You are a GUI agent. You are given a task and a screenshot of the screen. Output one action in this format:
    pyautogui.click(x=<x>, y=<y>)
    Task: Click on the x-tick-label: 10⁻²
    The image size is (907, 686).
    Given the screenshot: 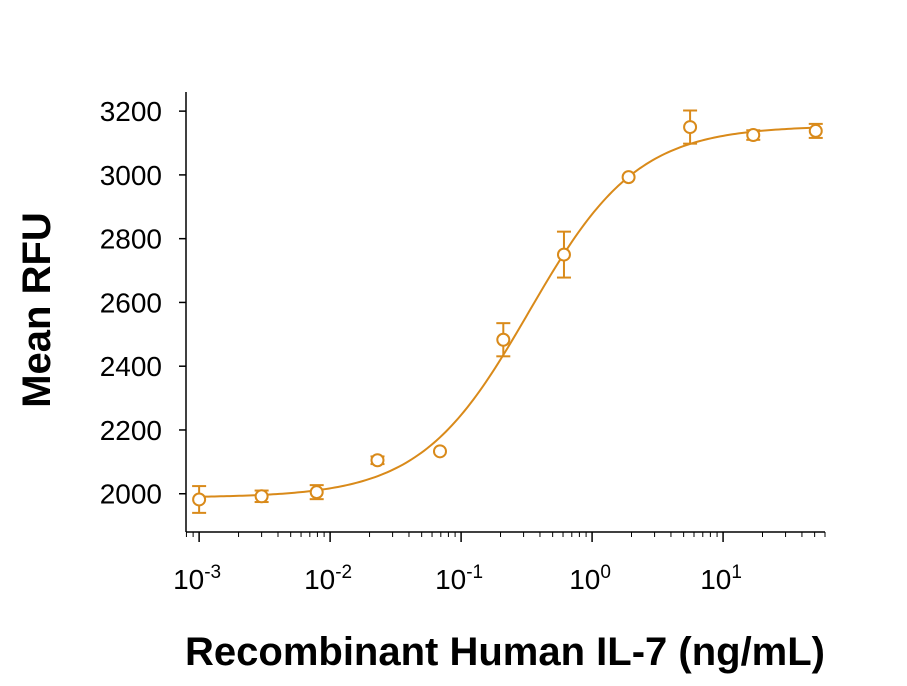 What is the action you would take?
    pyautogui.click(x=328, y=578)
    